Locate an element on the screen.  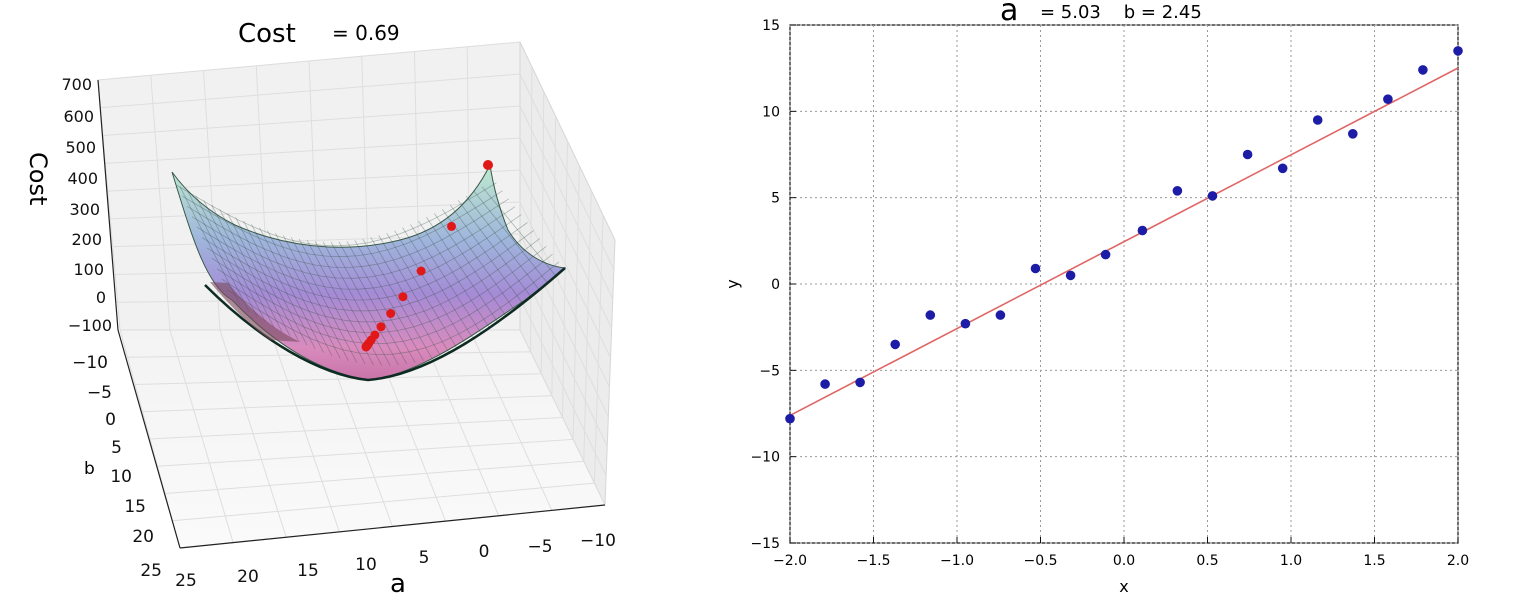
left-title-symbol: Cost is located at coordinates (267, 34).